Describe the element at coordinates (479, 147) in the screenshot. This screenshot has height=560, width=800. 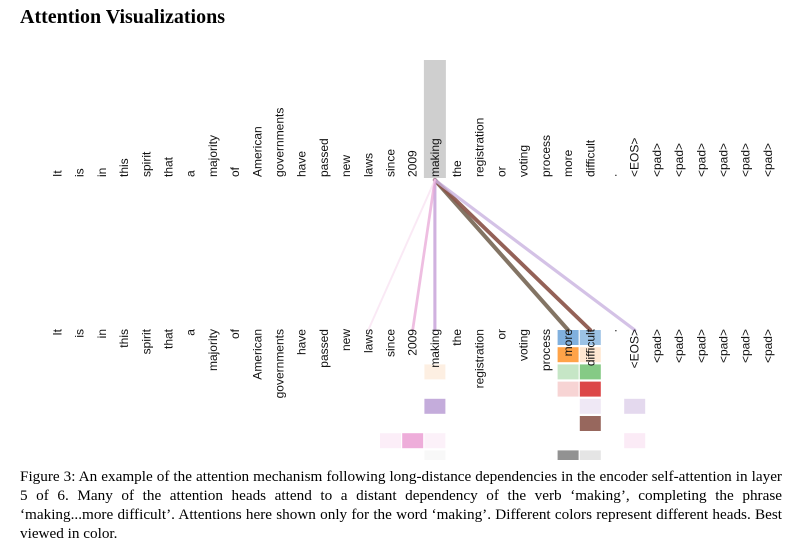
I see `source-token: registration` at that location.